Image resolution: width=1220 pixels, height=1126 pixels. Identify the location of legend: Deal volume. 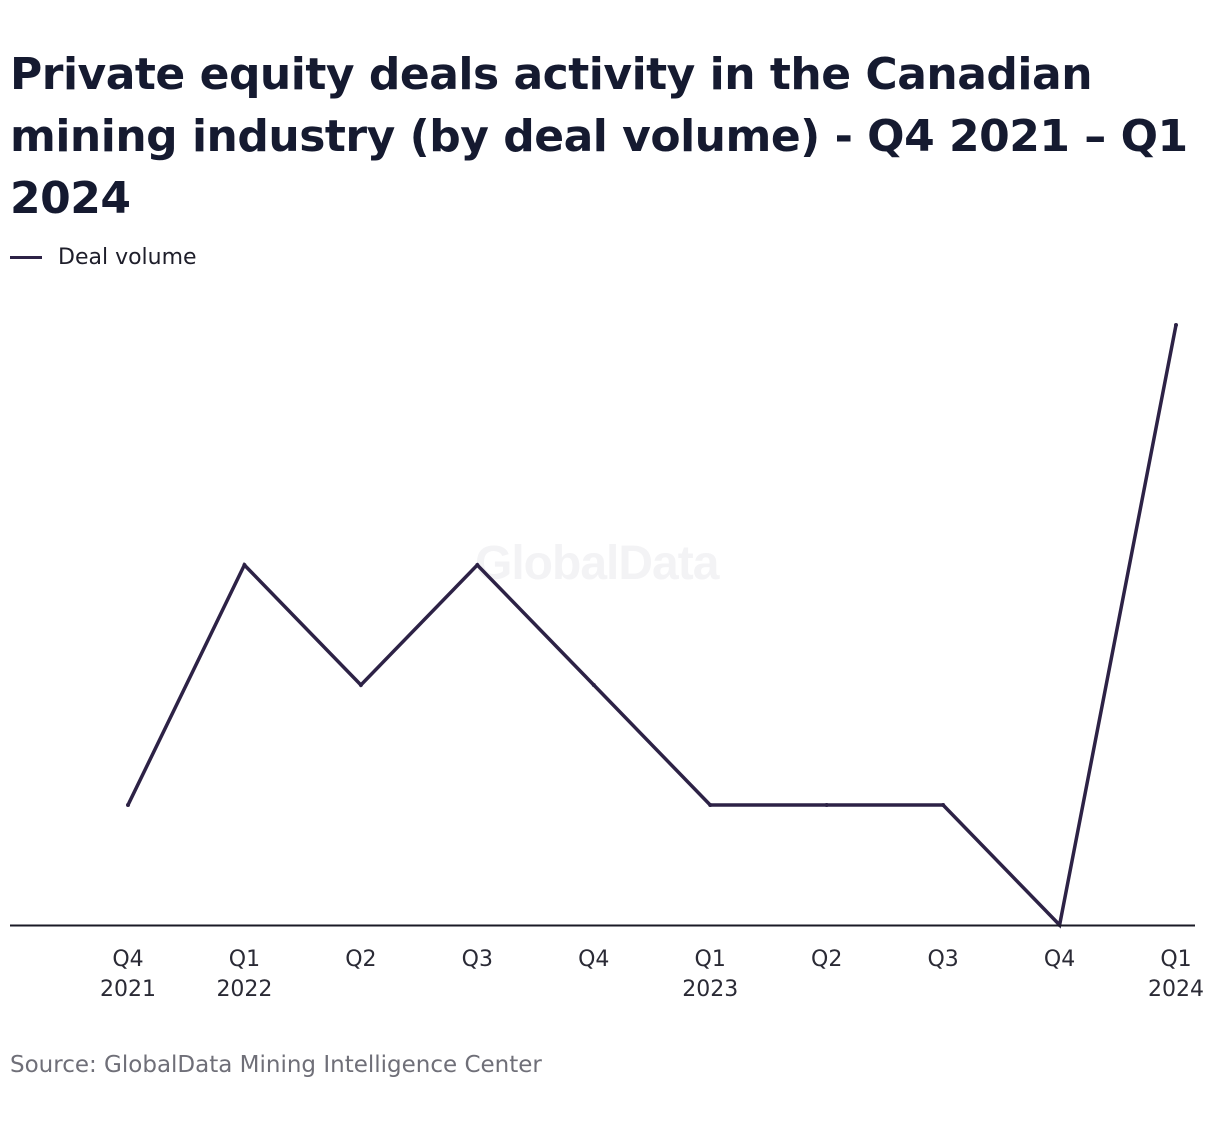
(103, 257).